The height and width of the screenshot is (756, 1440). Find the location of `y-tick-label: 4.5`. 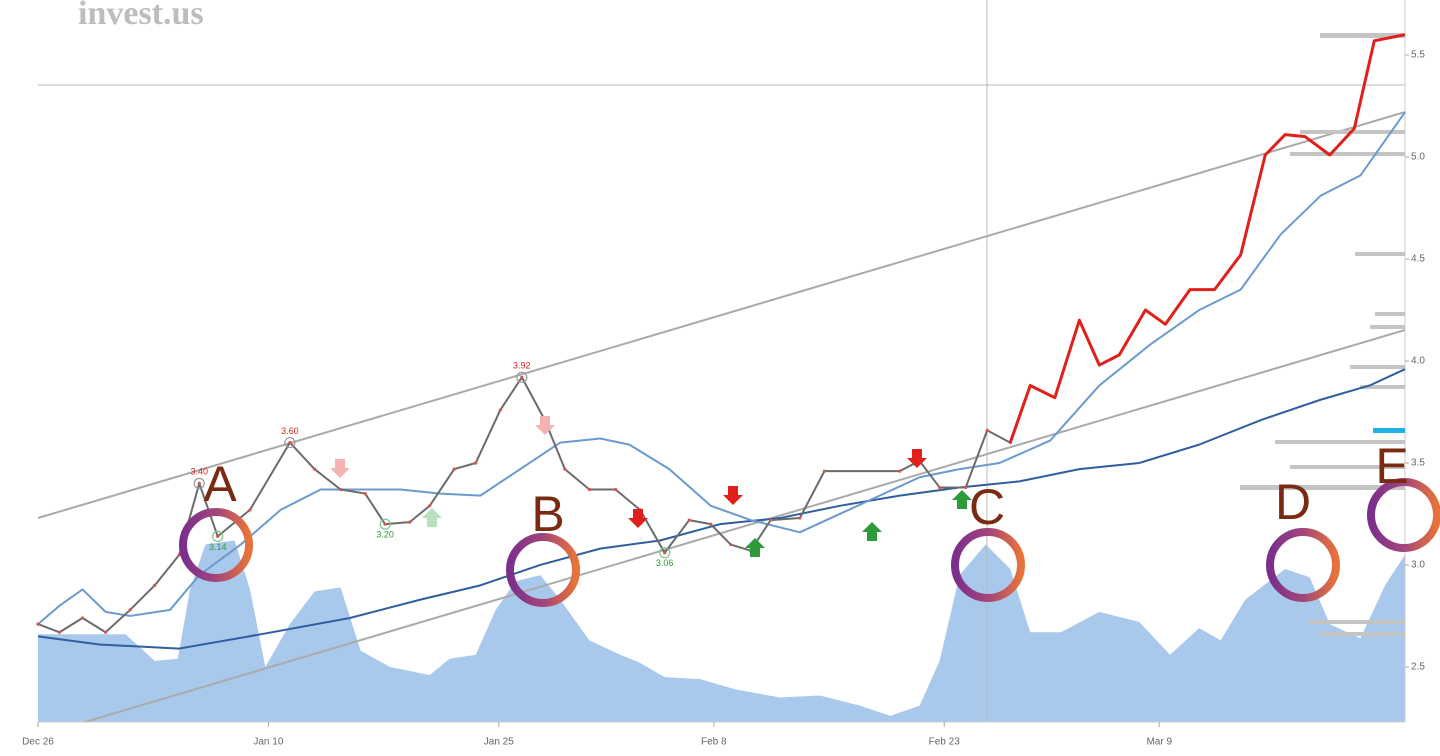

y-tick-label: 4.5 is located at coordinates (1418, 259).